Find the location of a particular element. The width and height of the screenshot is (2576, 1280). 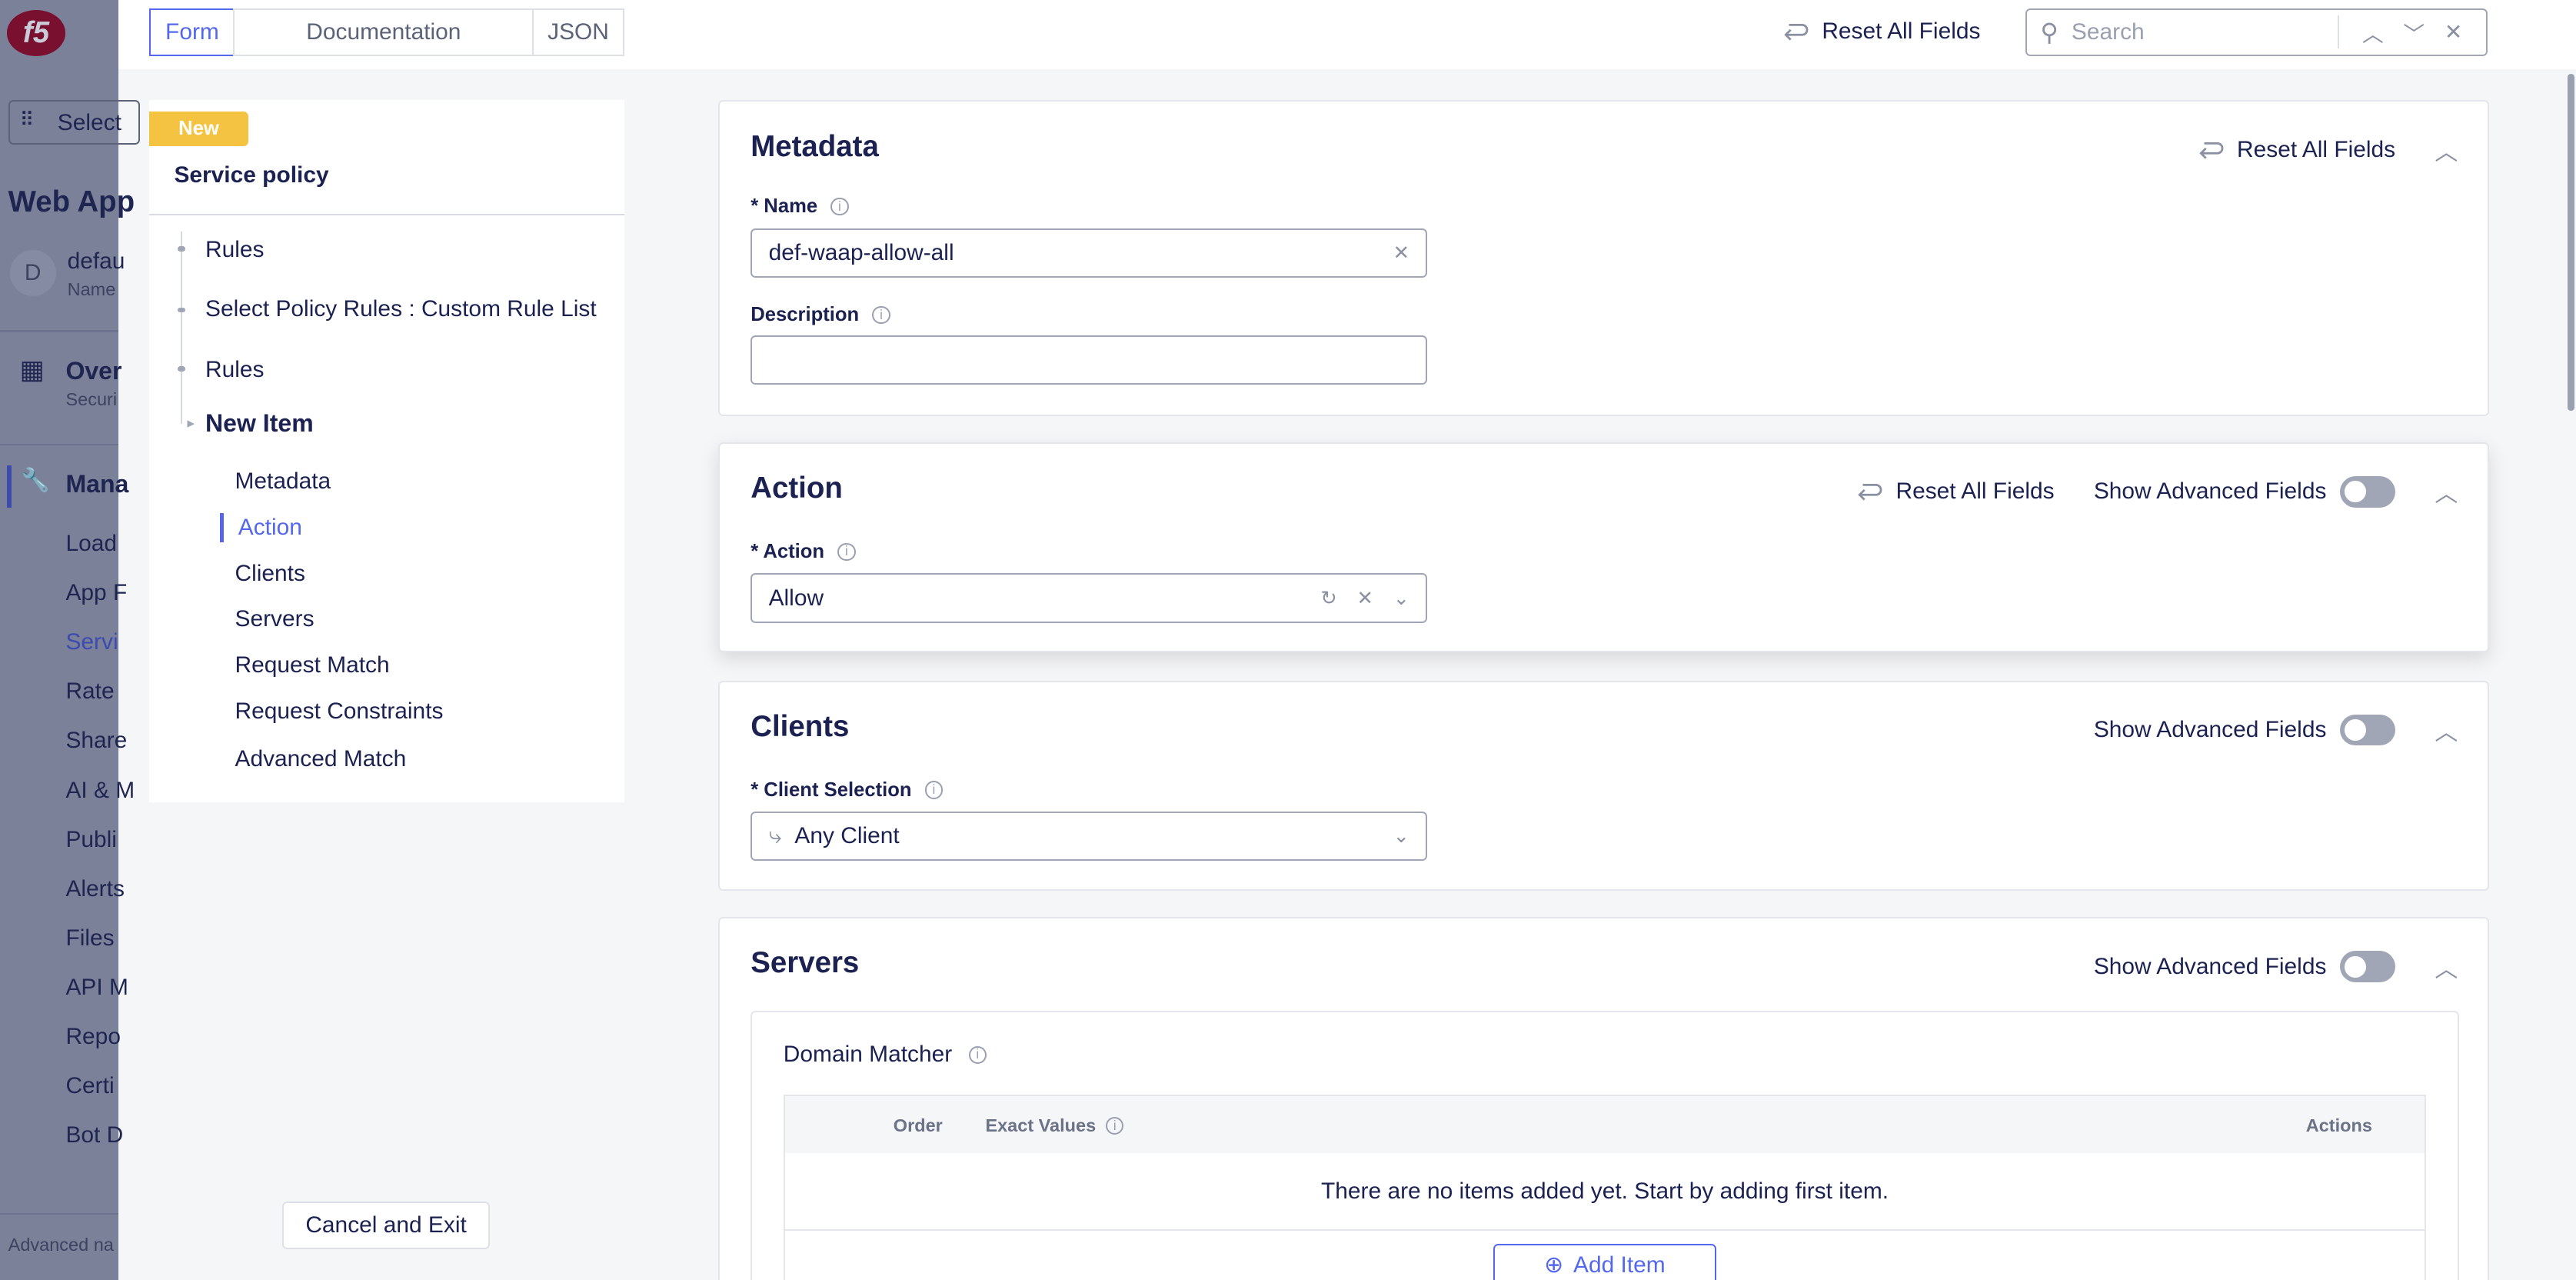

nav-item: Publi is located at coordinates (91, 839).